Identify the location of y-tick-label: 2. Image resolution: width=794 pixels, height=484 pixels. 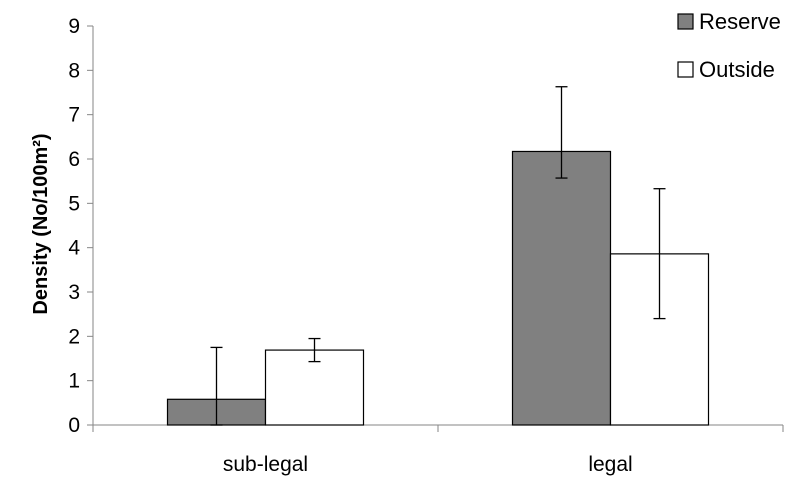
(74, 336).